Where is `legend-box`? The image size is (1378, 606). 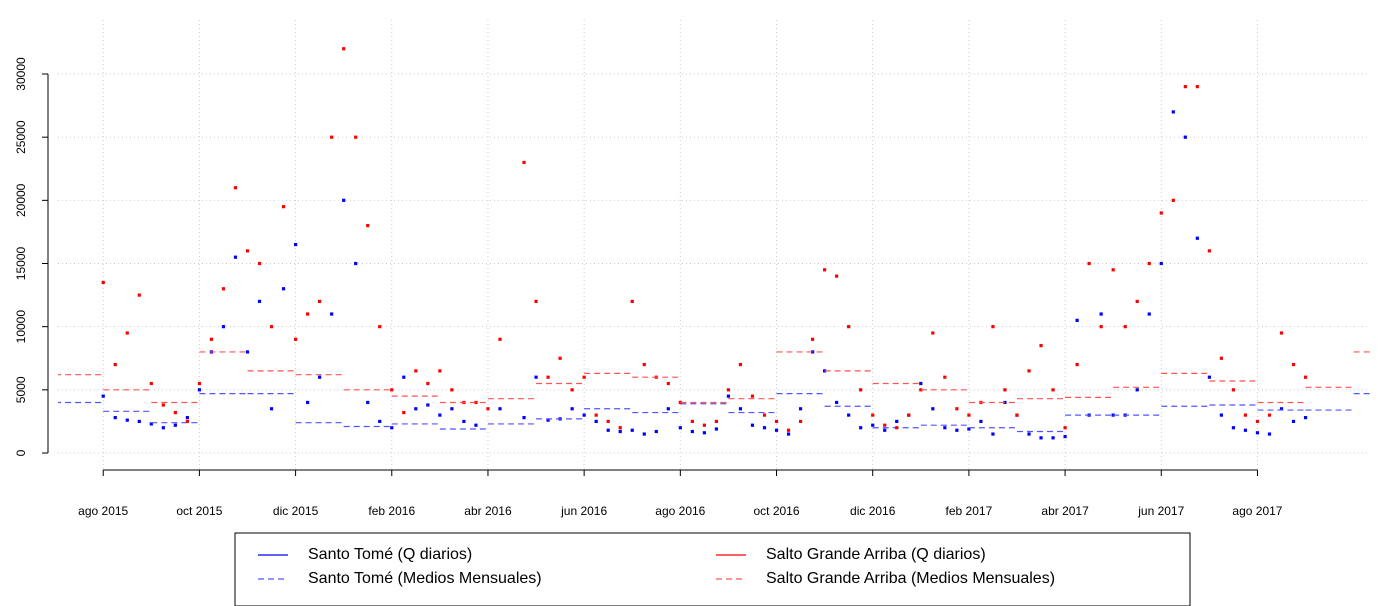 legend-box is located at coordinates (712, 569).